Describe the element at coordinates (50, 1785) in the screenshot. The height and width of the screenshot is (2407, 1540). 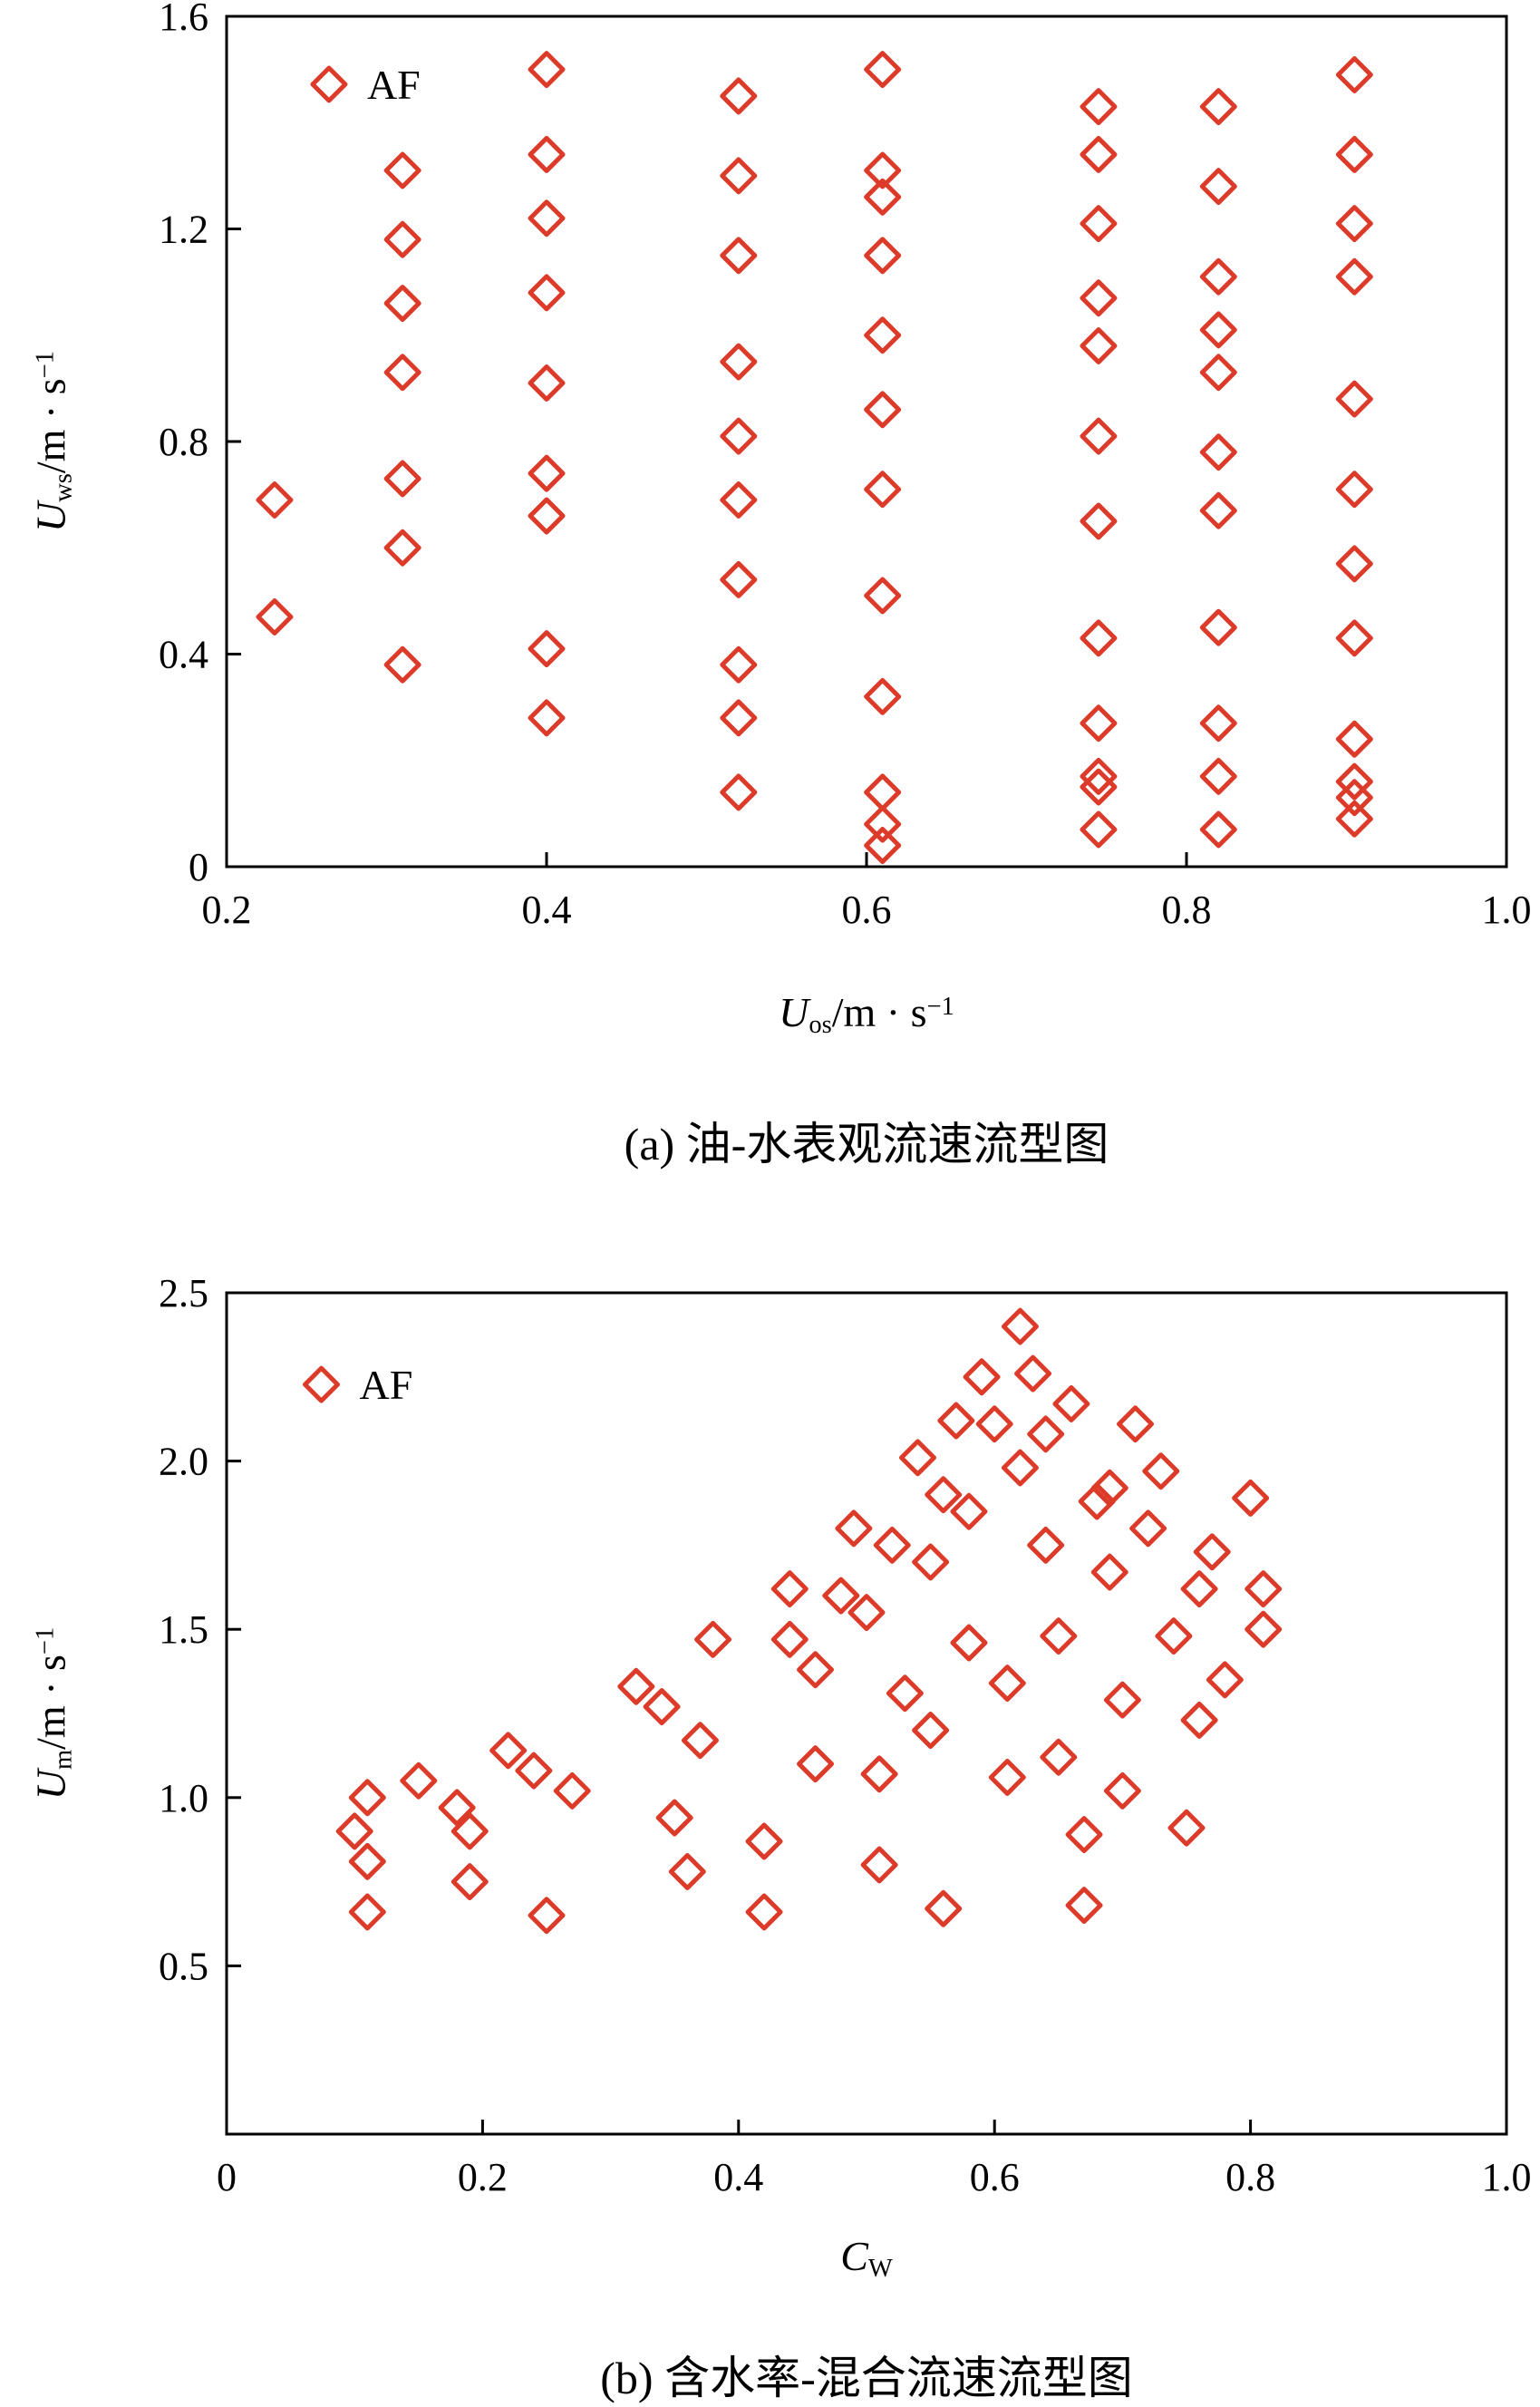
I see `chart-b-ylabel-var: U` at that location.